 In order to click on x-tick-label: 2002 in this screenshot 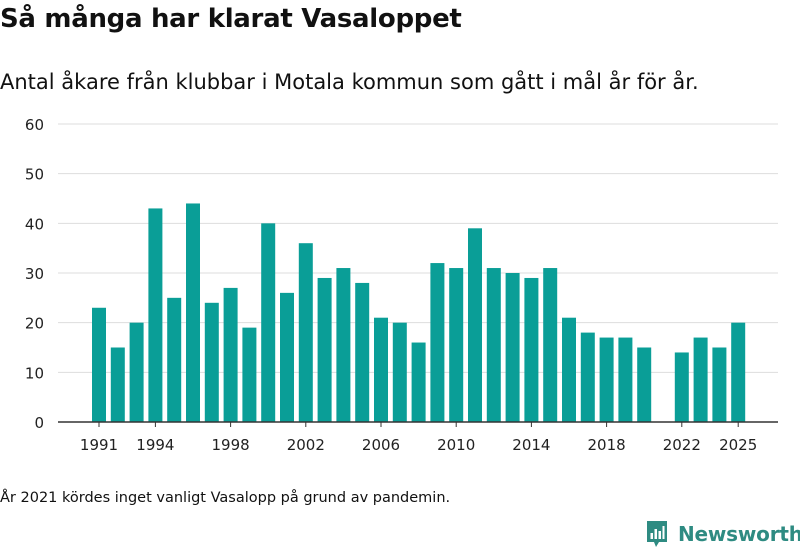, I will do `click(306, 445)`.